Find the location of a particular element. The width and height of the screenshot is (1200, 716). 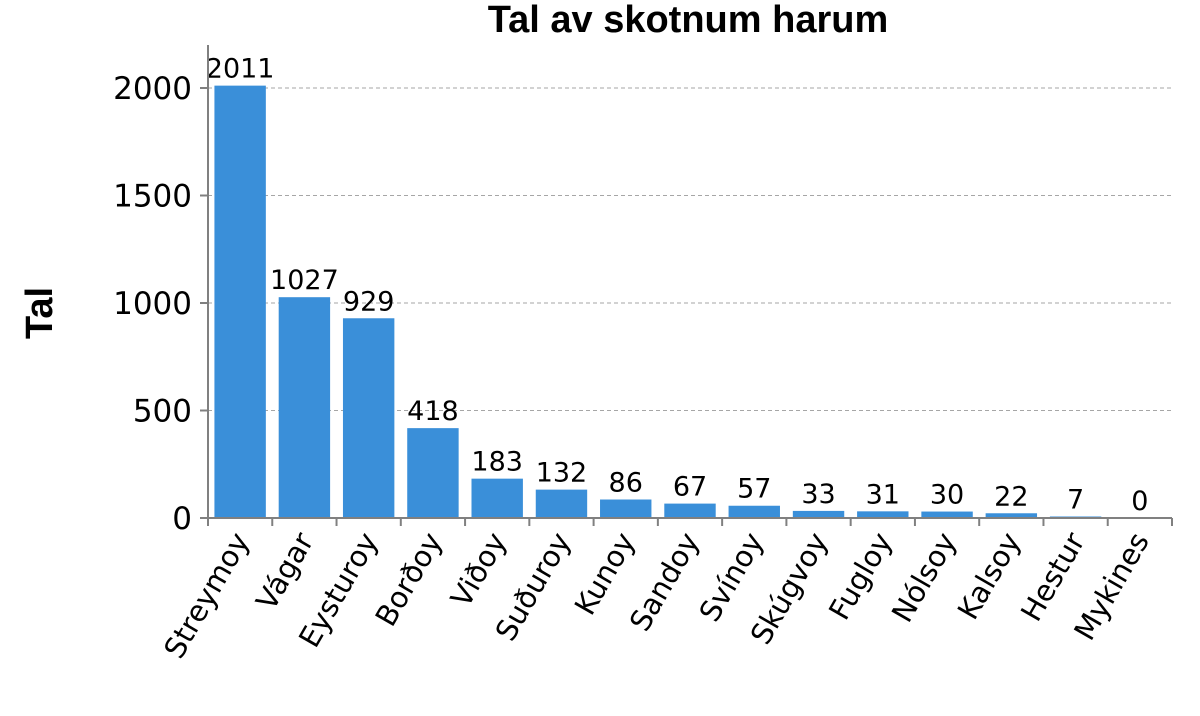

y-tick-labels: 0 500 1000 1500 2000 is located at coordinates (152, 304).